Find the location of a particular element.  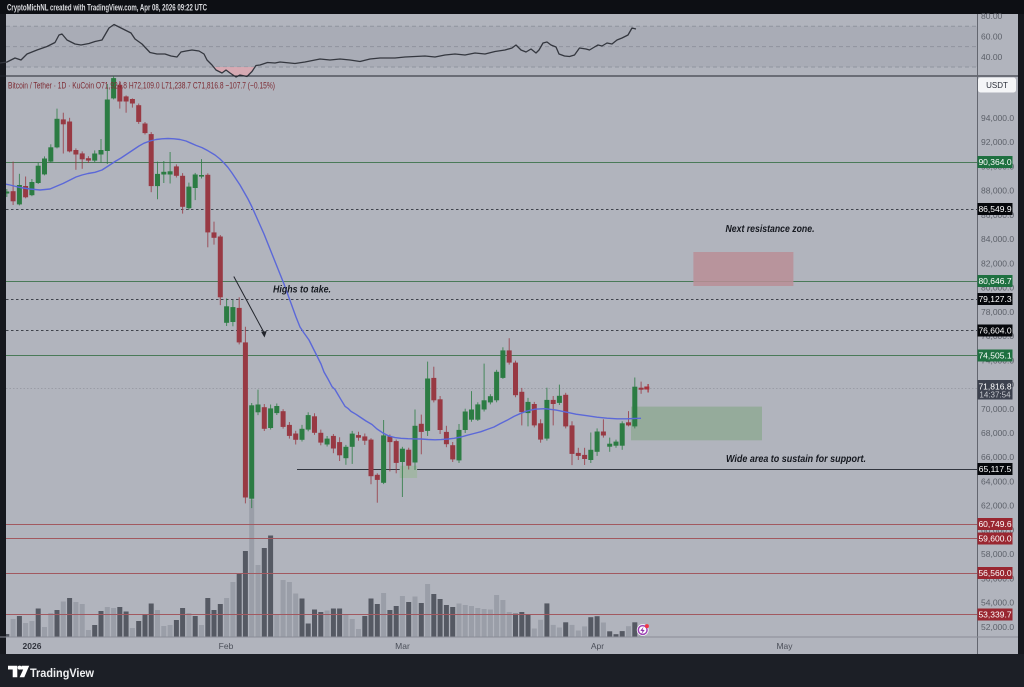

svg-text: 14:37:54 is located at coordinates (995, 394).